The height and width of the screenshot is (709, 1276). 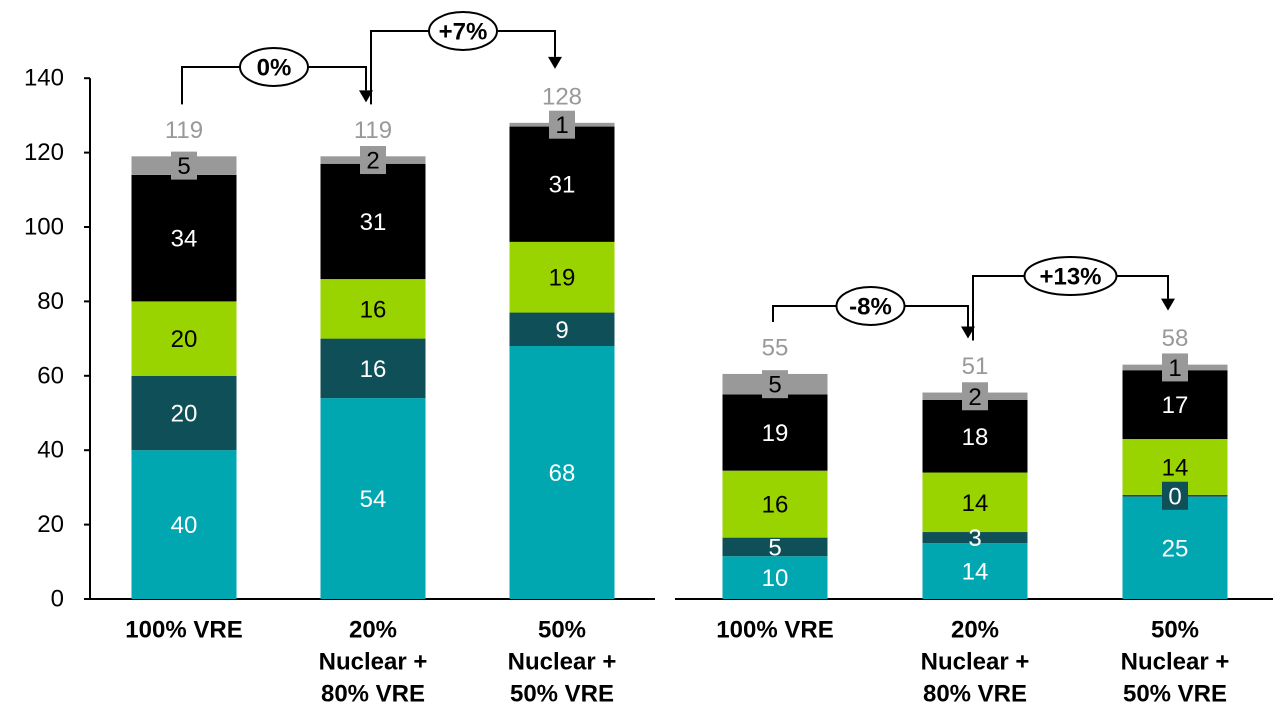 I want to click on segment-value-label: 34, so click(x=184, y=239).